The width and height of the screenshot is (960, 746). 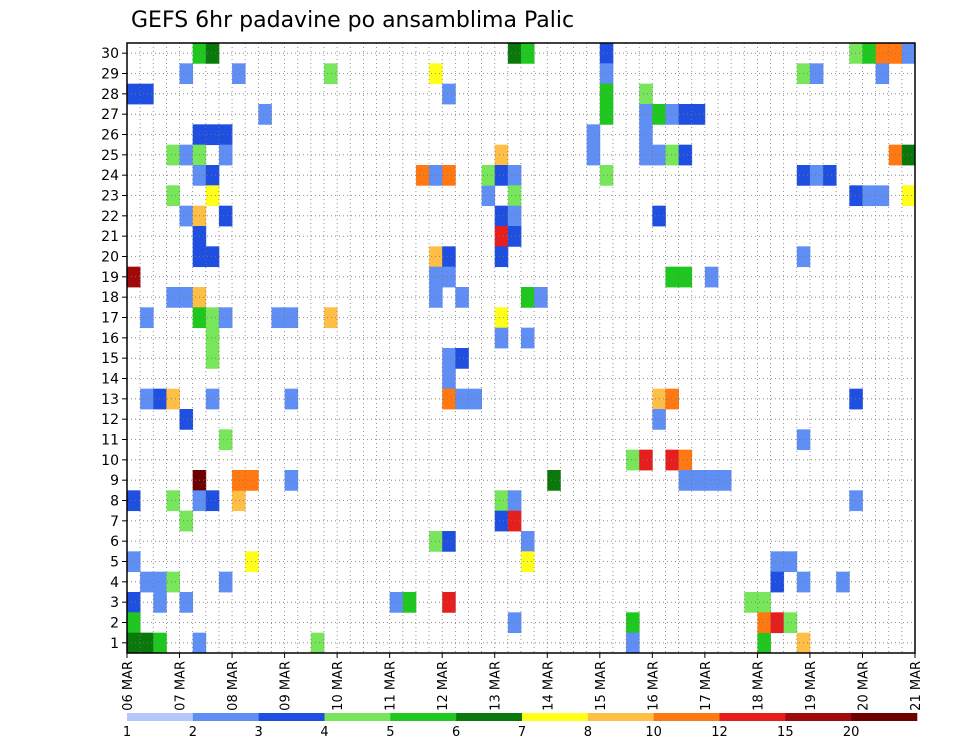 I want to click on x-tick-label: 18 MAR, so click(x=758, y=686).